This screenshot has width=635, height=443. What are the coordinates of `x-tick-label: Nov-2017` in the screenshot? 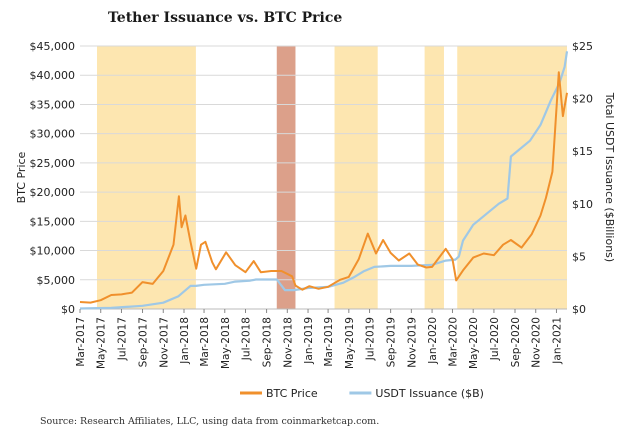 It's located at (164, 342).